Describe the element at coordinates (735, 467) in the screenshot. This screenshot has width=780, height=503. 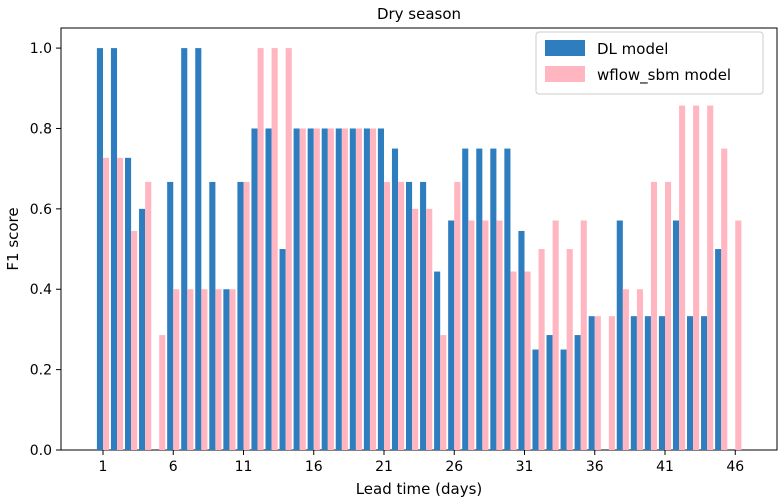
I see `x-tick-label-9: 46` at that location.